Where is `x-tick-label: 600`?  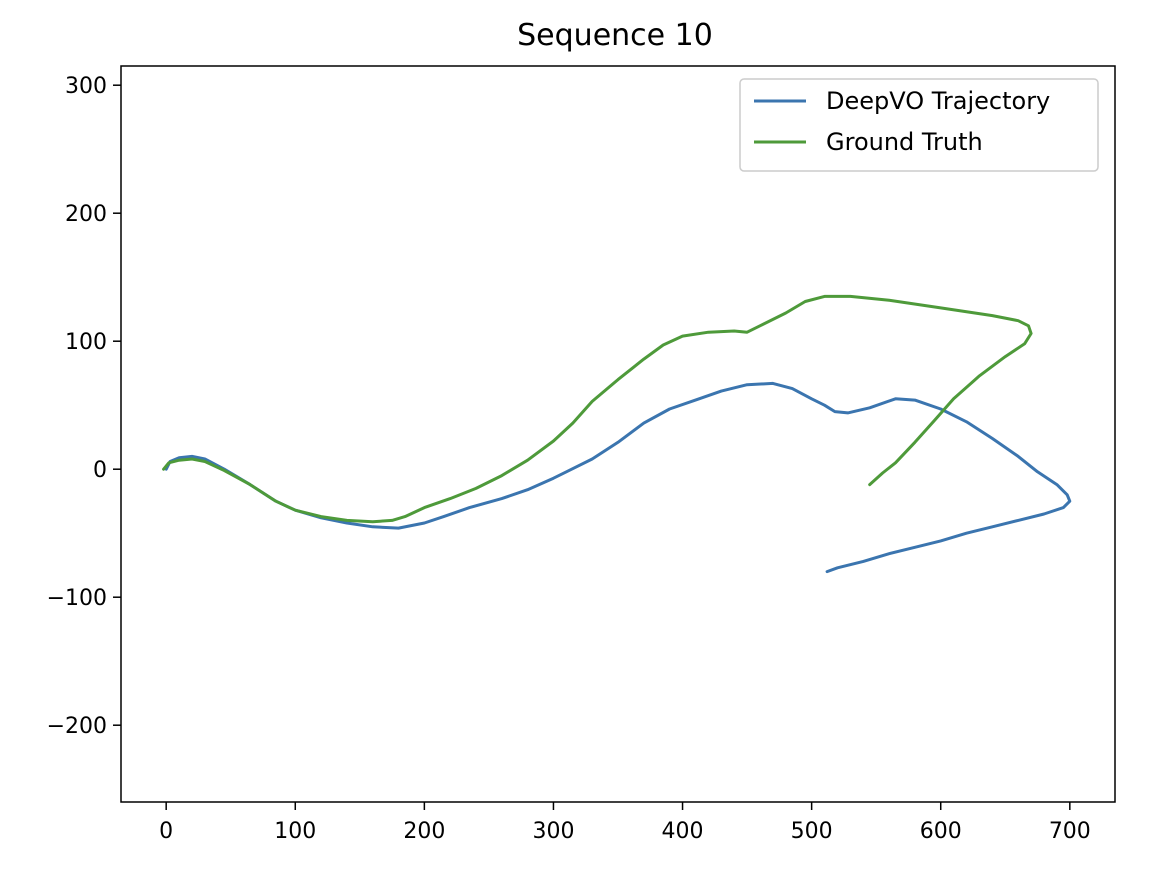 x-tick-label: 600 is located at coordinates (941, 831).